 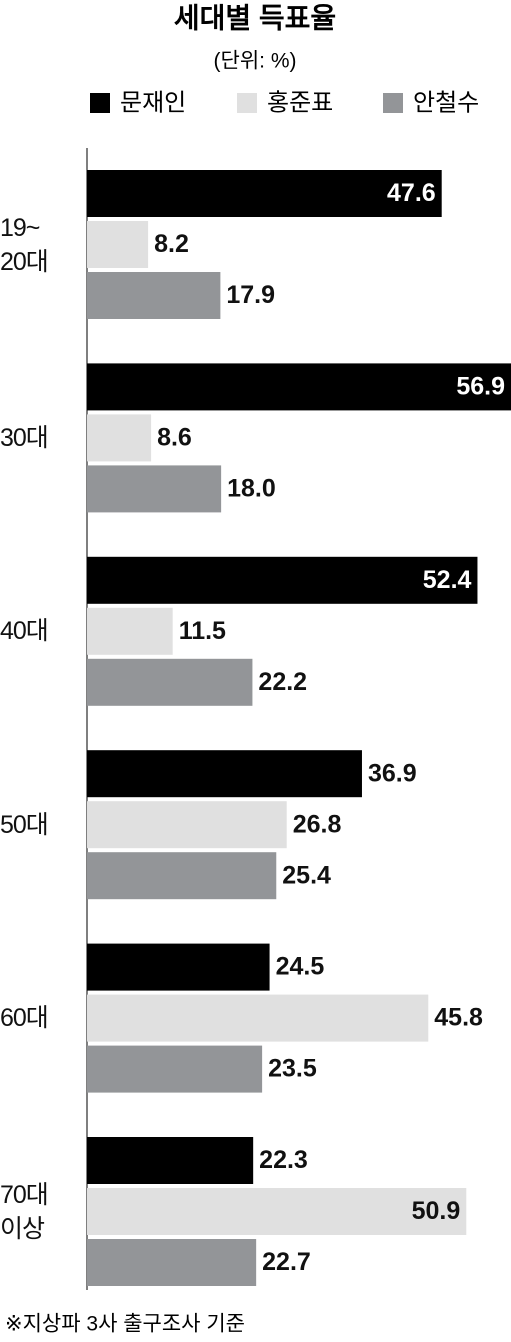 I want to click on category-label: 40대, so click(x=24, y=631).